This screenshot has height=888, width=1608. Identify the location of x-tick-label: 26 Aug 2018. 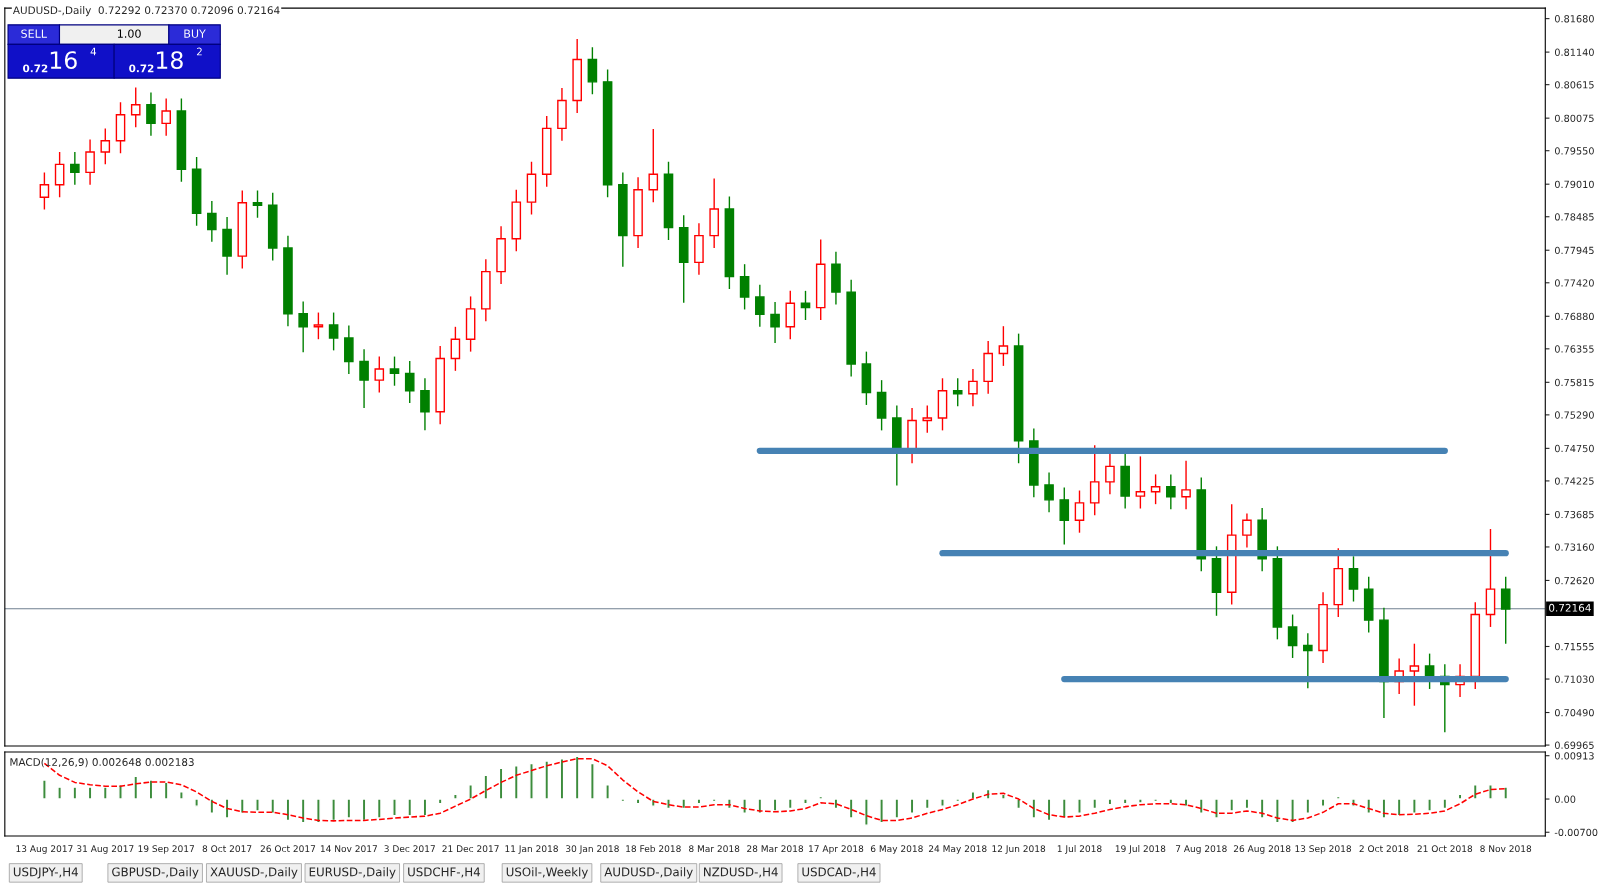
(1262, 849).